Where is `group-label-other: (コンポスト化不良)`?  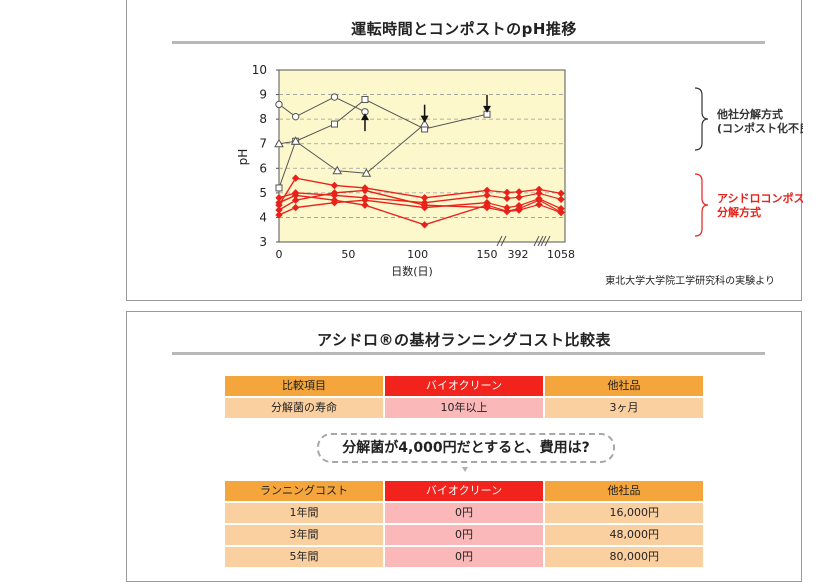 group-label-other: (コンポスト化不良) is located at coordinates (760, 128).